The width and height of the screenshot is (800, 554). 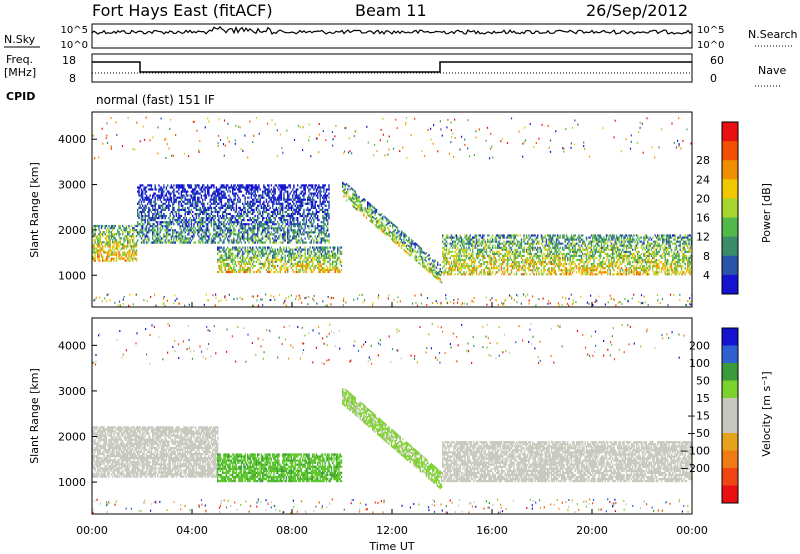 What do you see at coordinates (392, 68) in the screenshot?
I see `freq-panel-frame` at bounding box center [392, 68].